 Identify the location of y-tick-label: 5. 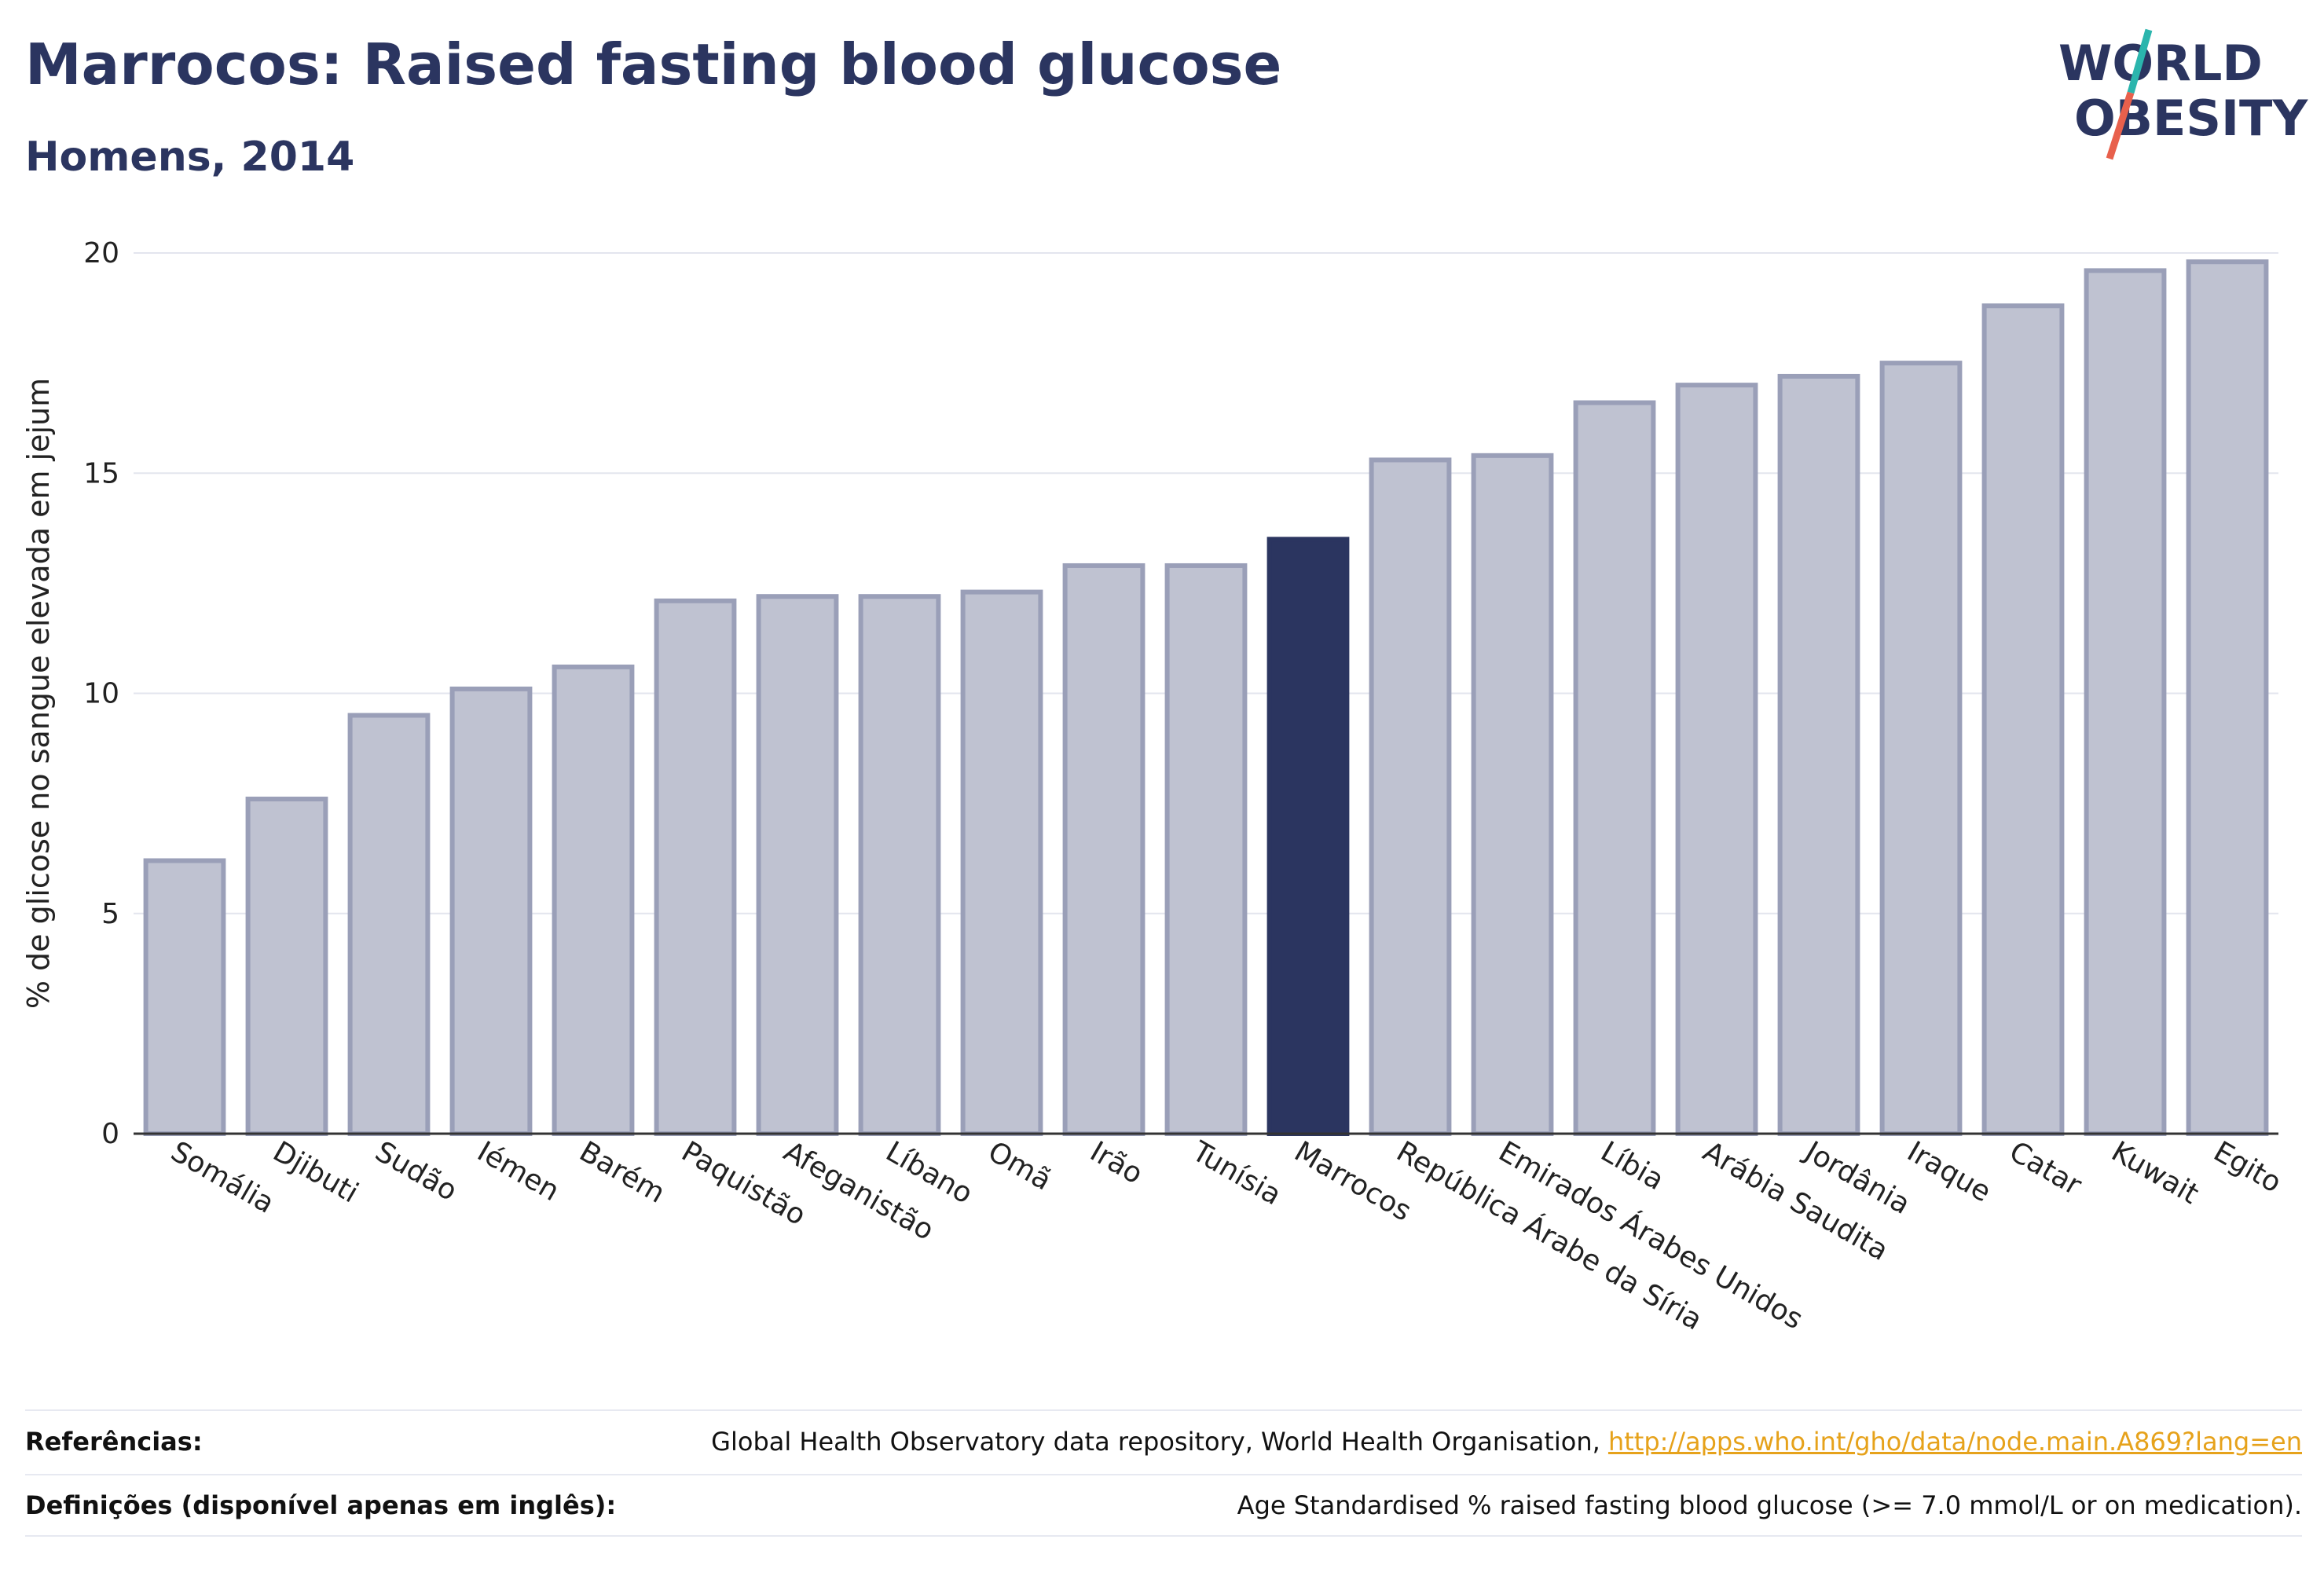
(110, 914).